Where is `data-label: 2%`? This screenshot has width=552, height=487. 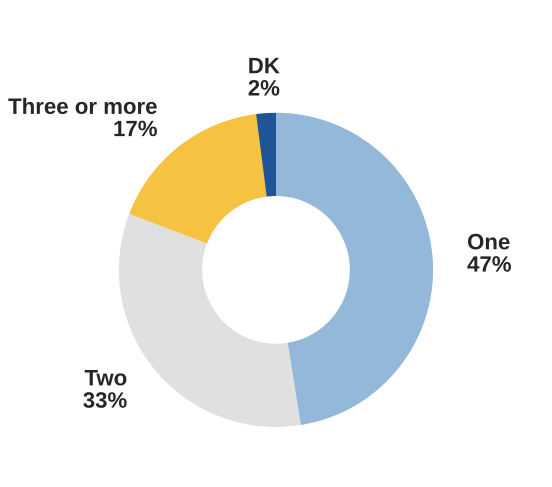
data-label: 2% is located at coordinates (264, 88).